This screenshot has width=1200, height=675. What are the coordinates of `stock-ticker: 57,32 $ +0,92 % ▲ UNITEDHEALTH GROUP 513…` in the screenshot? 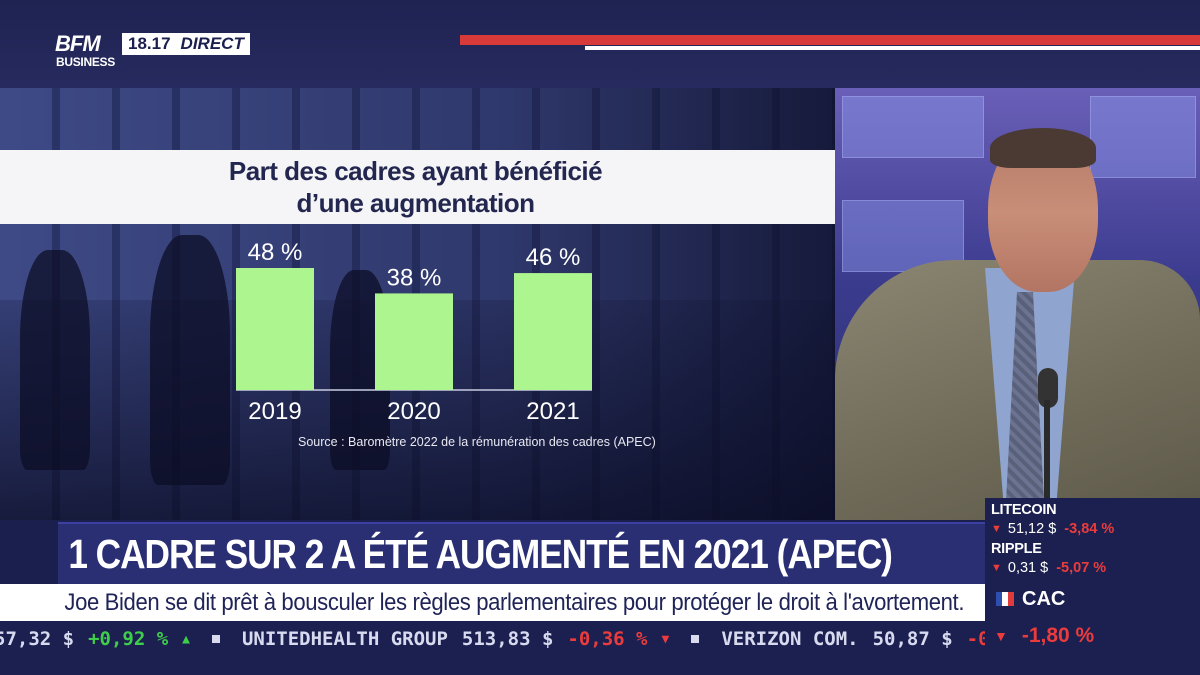 It's located at (492, 648).